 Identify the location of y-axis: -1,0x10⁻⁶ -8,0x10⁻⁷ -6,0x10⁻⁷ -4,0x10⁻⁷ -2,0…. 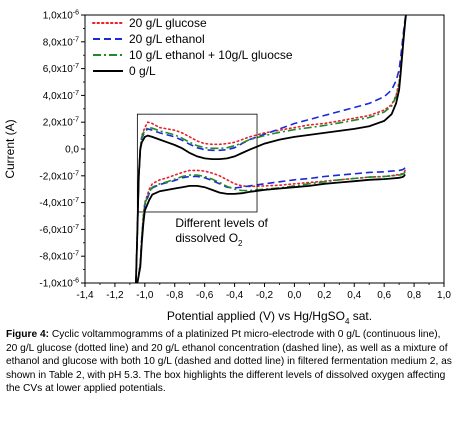
(62, 150).